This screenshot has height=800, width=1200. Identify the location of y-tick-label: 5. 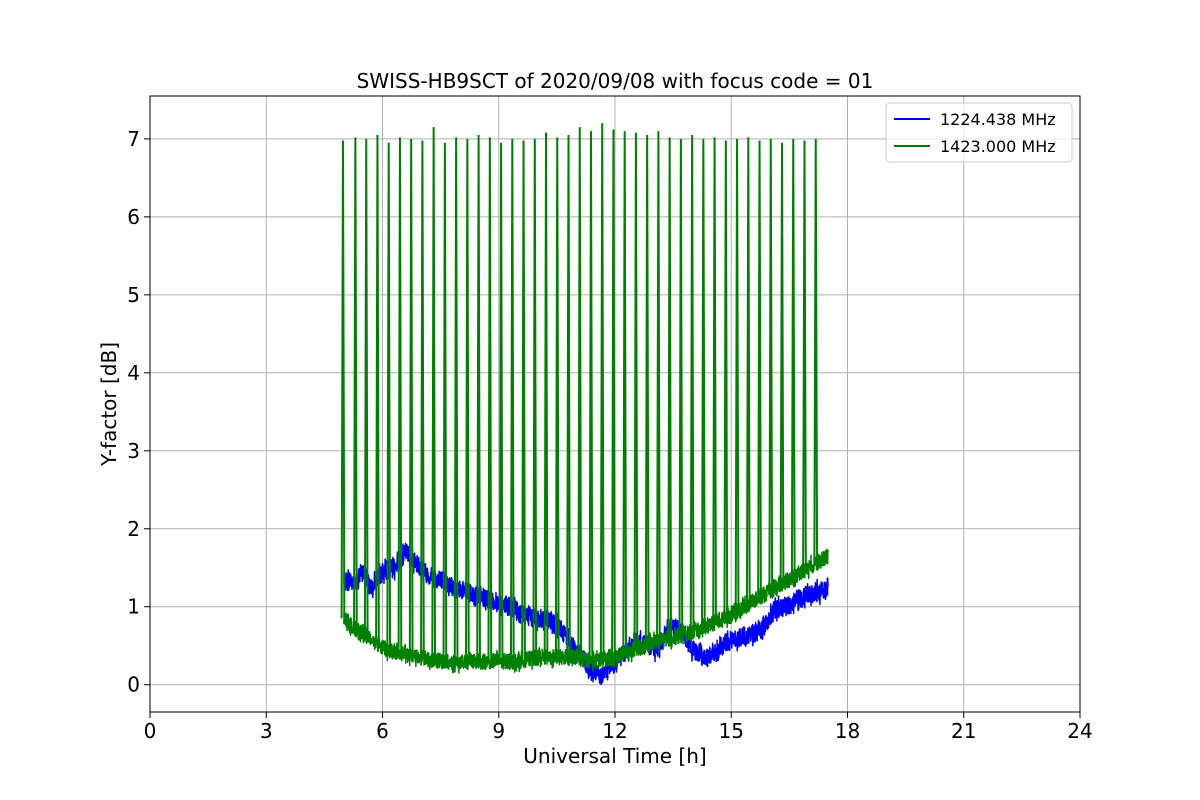
(133, 295).